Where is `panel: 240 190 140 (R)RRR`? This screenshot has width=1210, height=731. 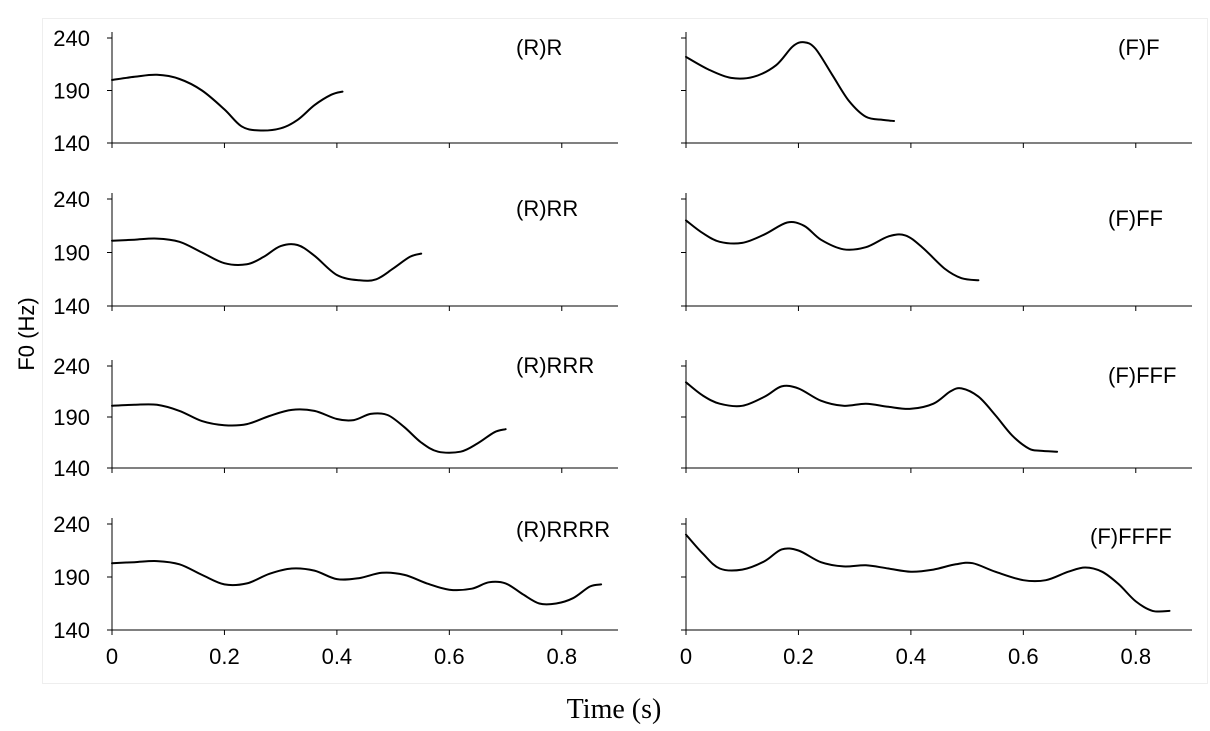 panel: 240 190 140 (R)RRR is located at coordinates (335, 417).